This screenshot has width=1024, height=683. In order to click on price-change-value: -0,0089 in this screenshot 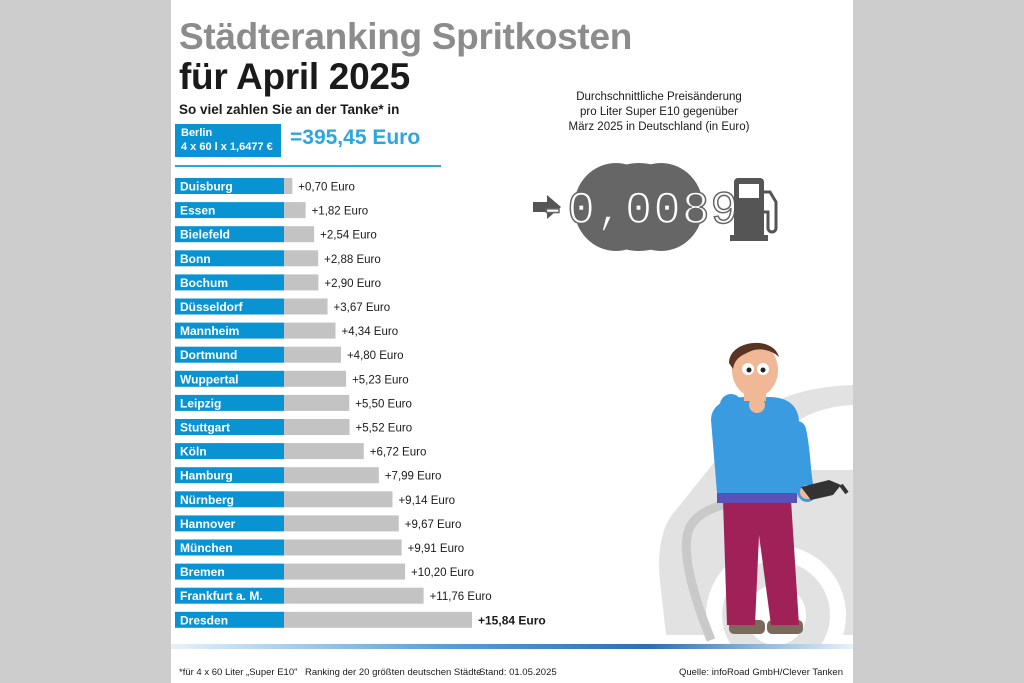, I will do `click(639, 211)`.